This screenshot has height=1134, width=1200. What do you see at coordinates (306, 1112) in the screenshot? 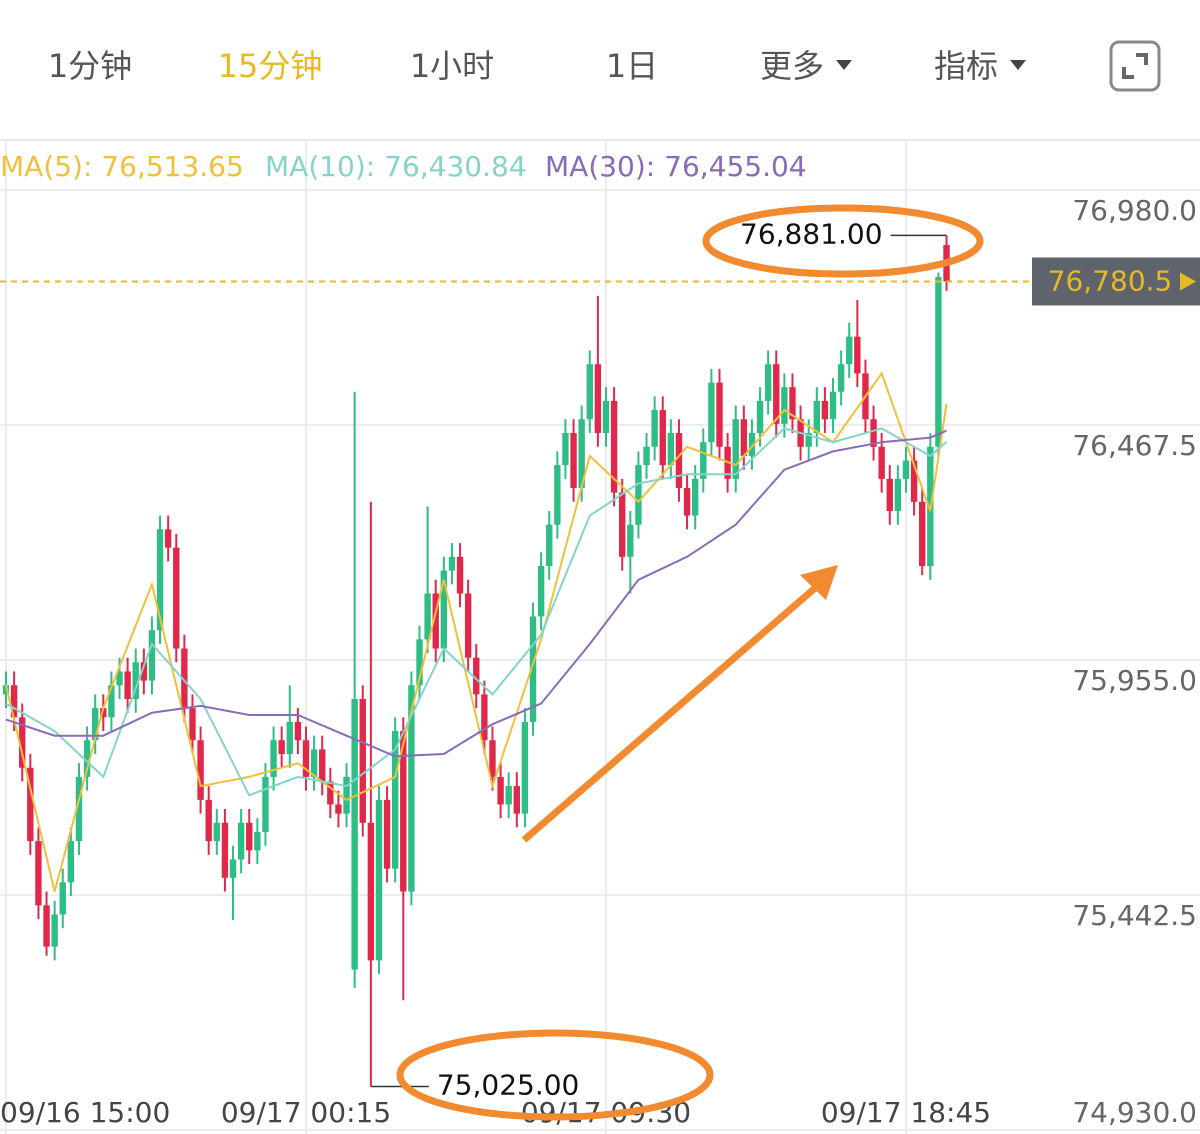
I see `x-tick-label: 09/17 00:15` at bounding box center [306, 1112].